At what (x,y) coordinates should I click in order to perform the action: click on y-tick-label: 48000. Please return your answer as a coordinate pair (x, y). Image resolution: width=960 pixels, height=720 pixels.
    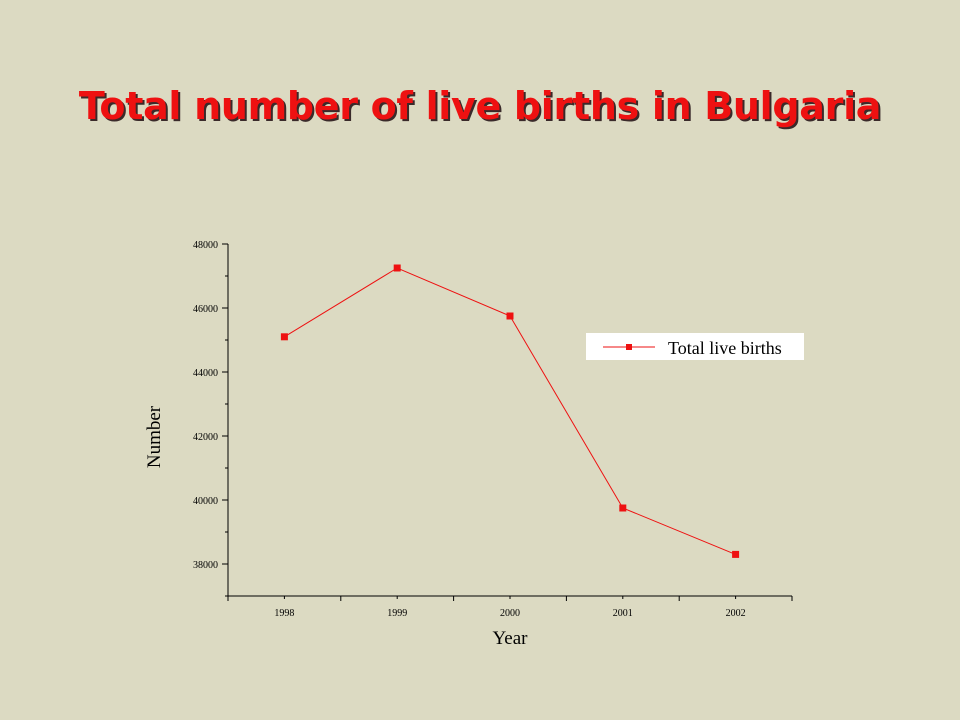
    Looking at the image, I should click on (205, 245).